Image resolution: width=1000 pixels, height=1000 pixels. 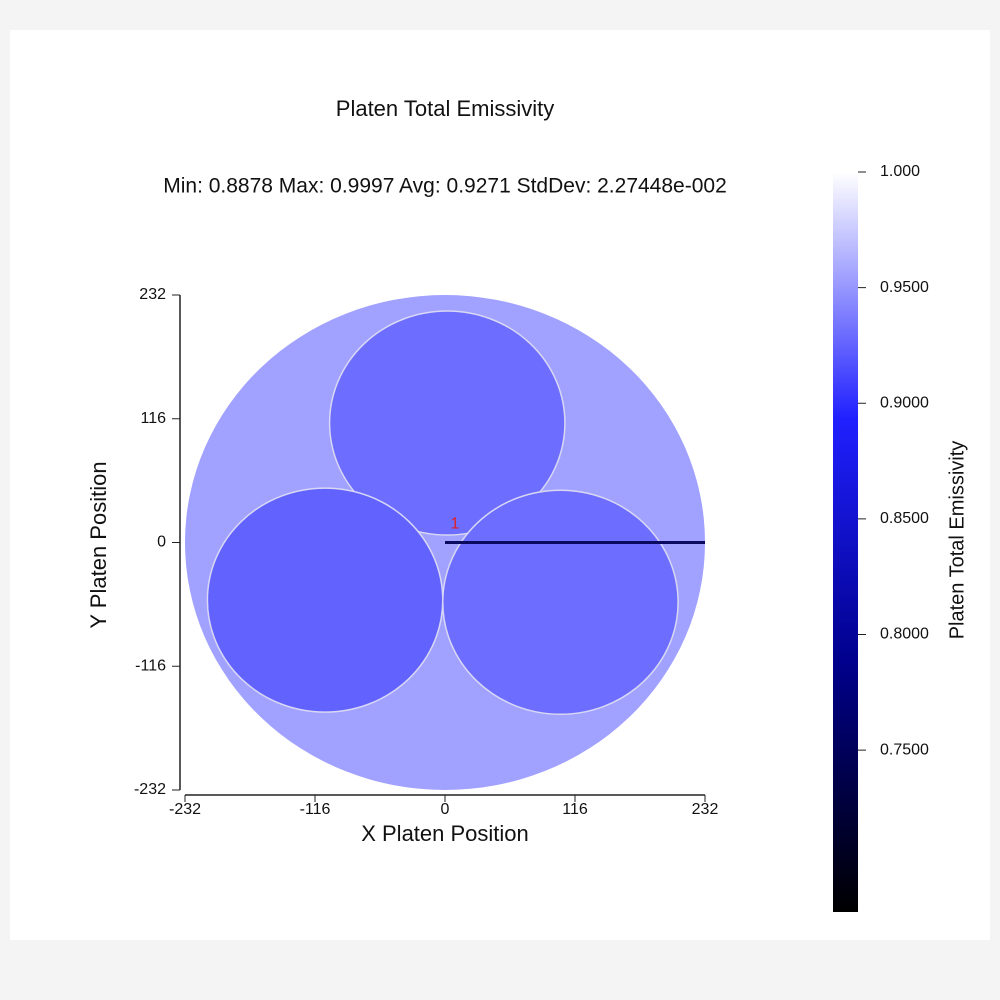 I want to click on colorbar-tick-label: 0.9000, so click(x=904, y=402).